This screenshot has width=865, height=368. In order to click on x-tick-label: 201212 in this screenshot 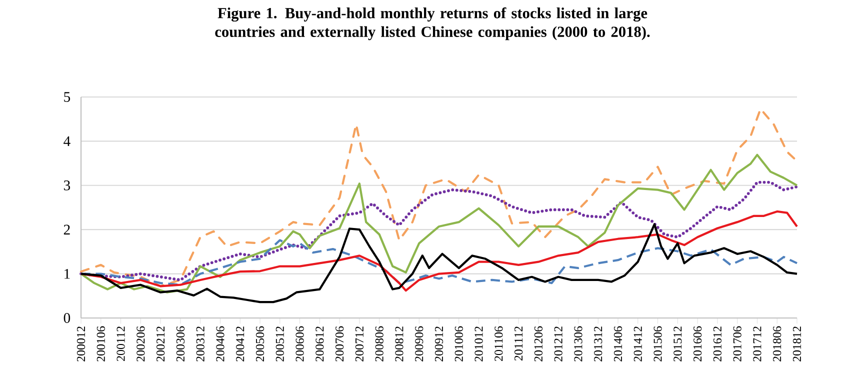, I will do `click(558, 344)`.